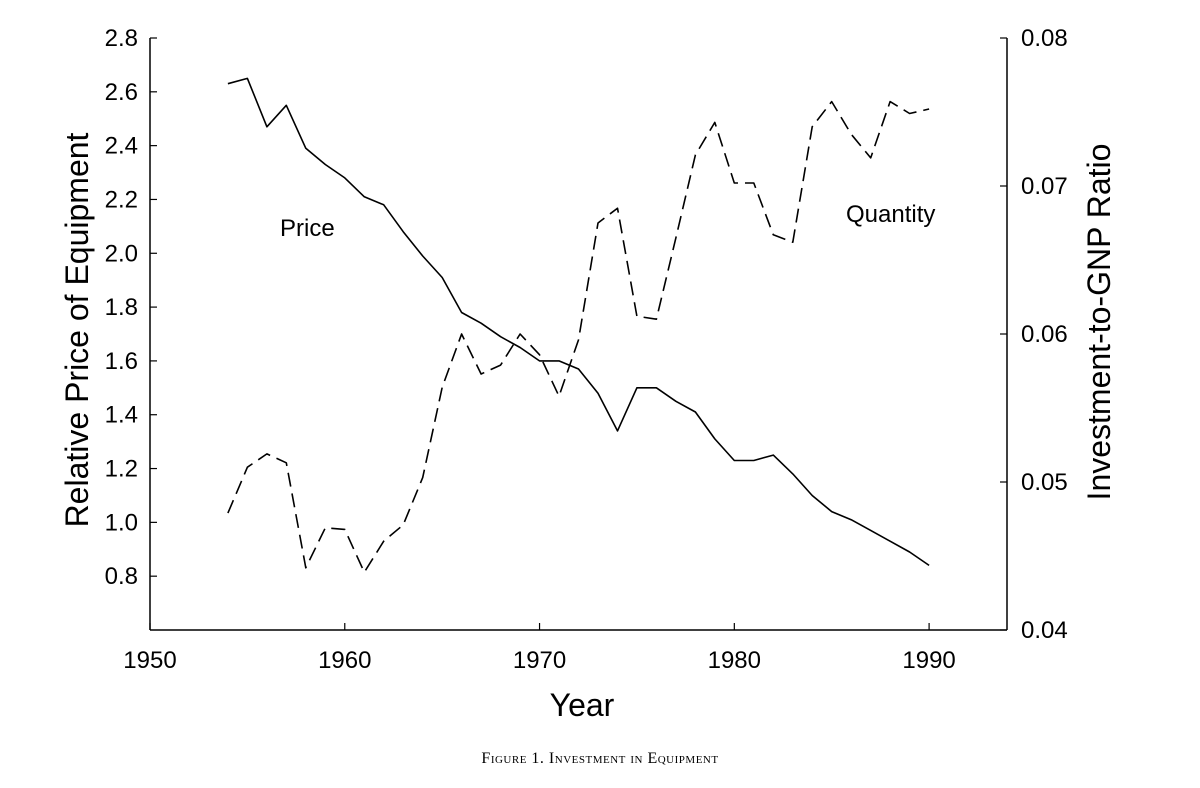 This screenshot has height=788, width=1200. Describe the element at coordinates (149, 660) in the screenshot. I see `x-tick-label: 1950` at that location.